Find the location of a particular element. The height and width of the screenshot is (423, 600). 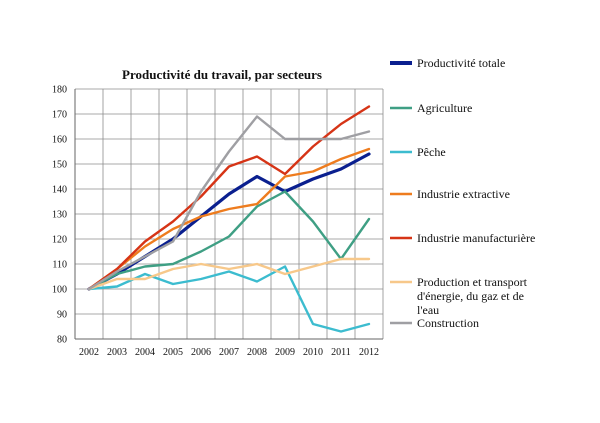

x-tick-label: 2009 is located at coordinates (285, 352).